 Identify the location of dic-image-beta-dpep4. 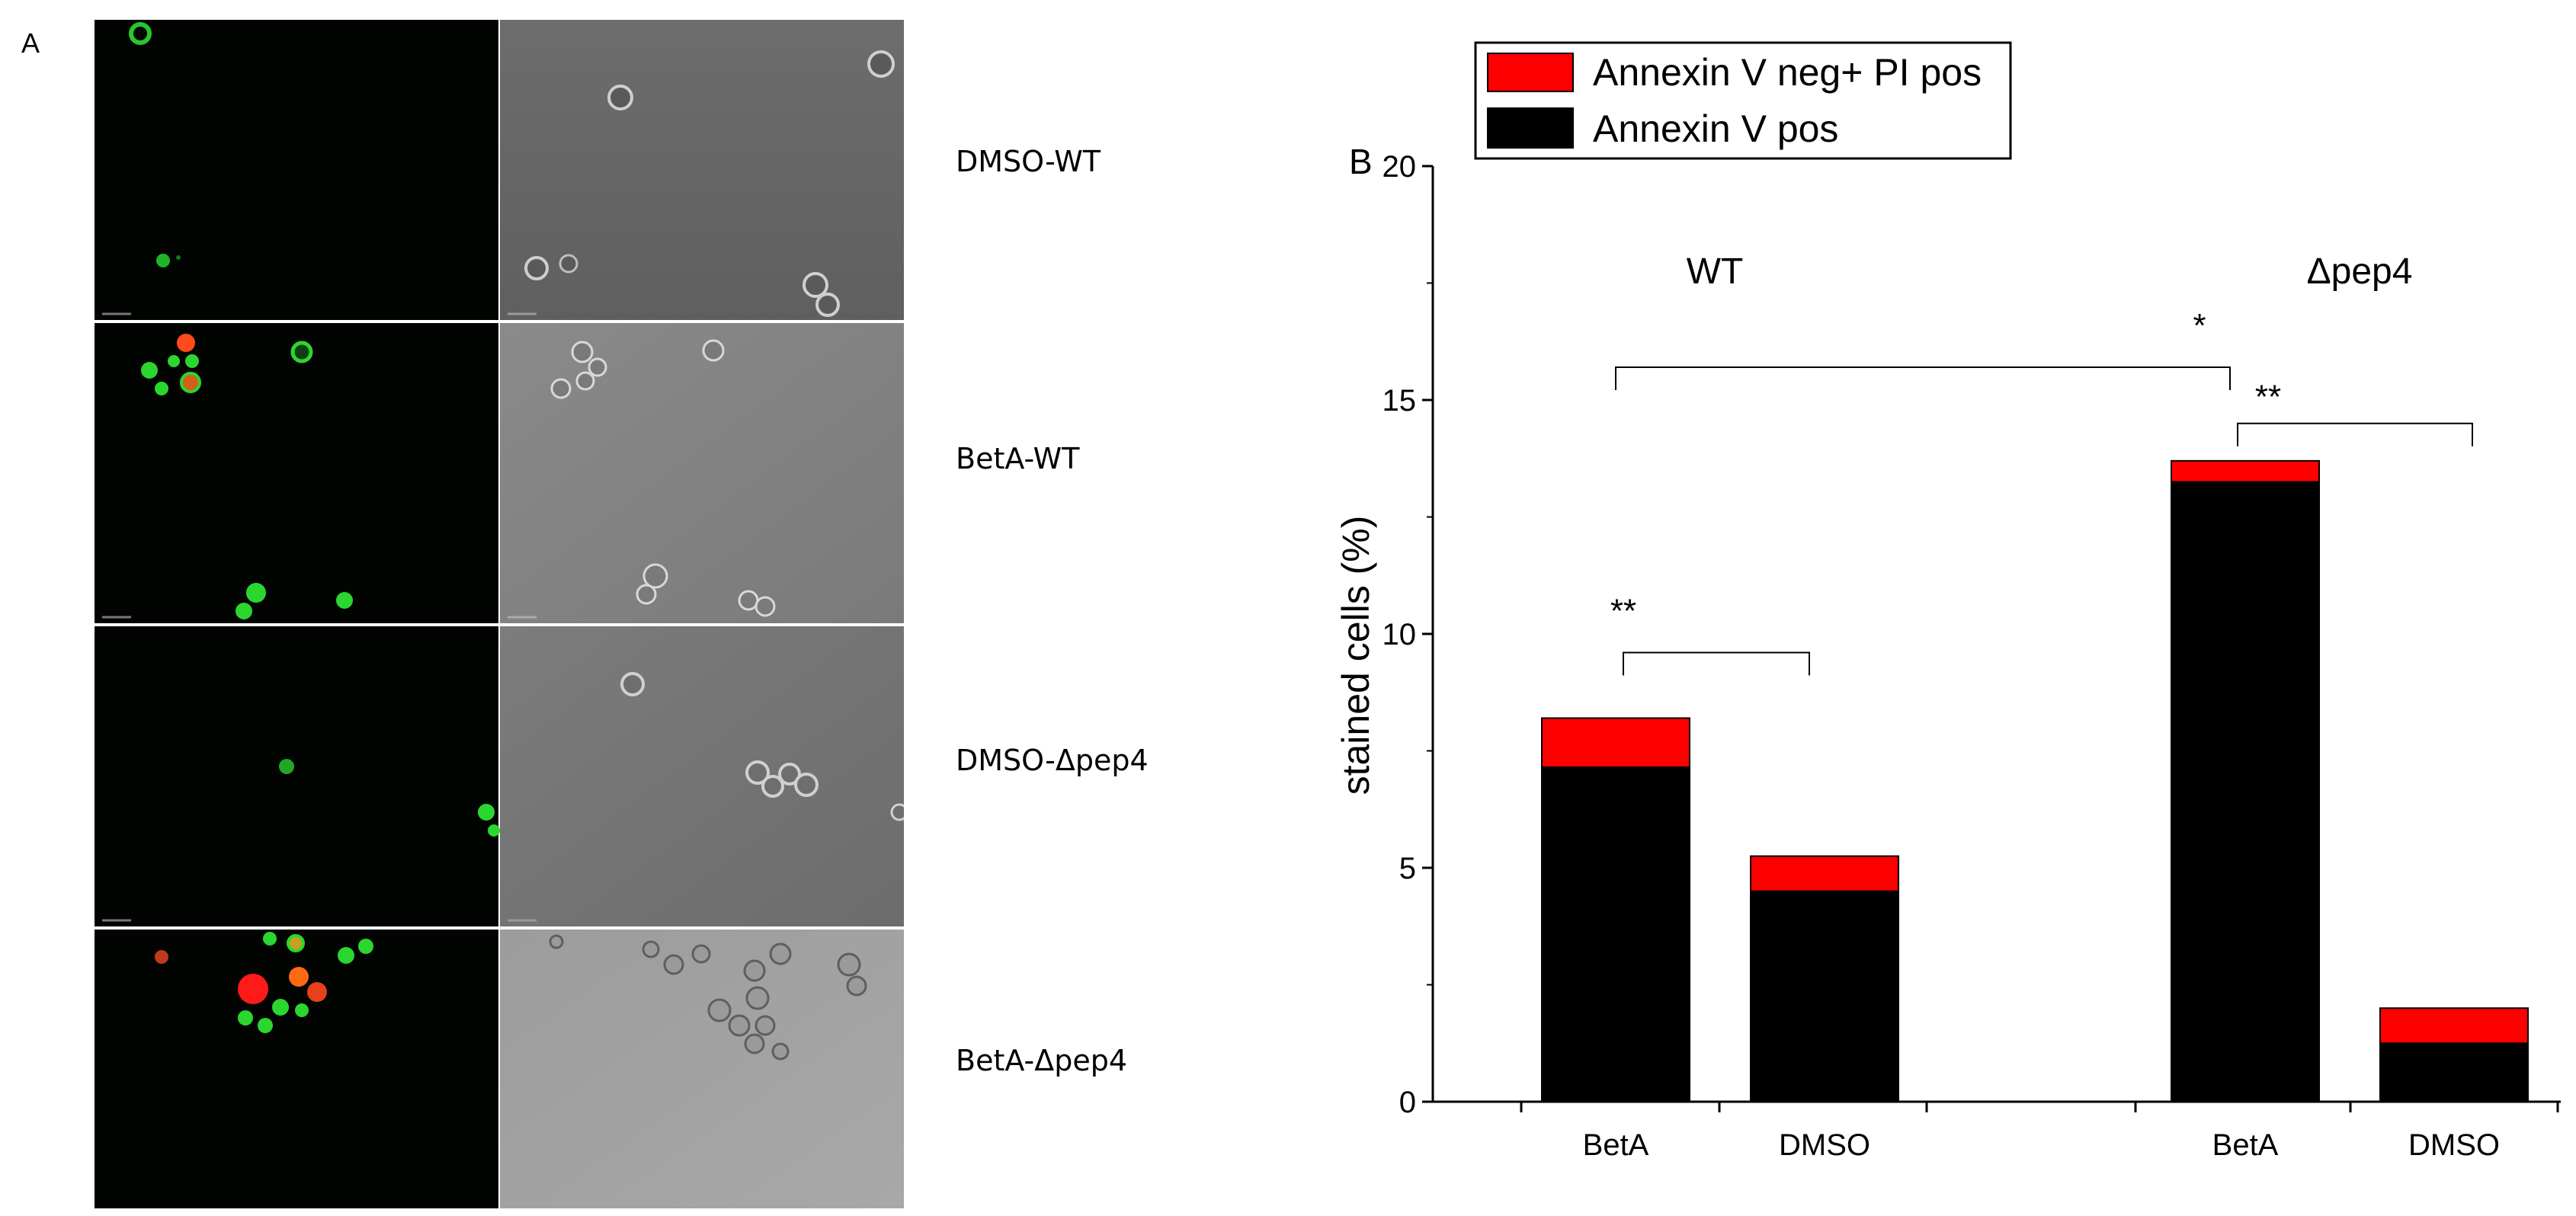
(702, 1069).